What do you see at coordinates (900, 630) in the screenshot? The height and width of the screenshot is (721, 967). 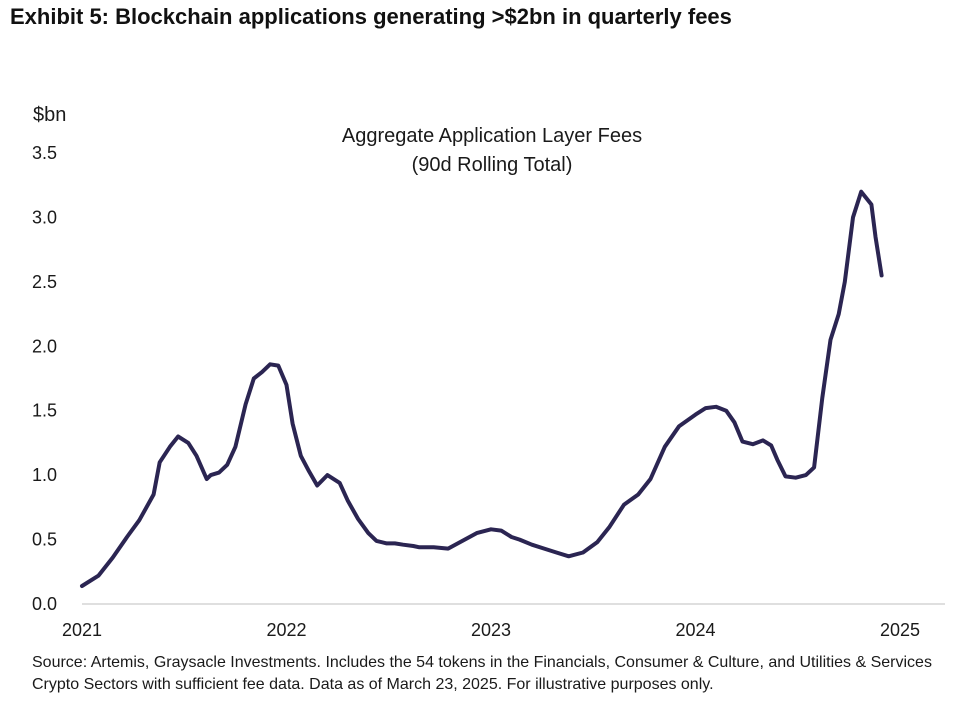 I see `x-tick-label: 2025` at bounding box center [900, 630].